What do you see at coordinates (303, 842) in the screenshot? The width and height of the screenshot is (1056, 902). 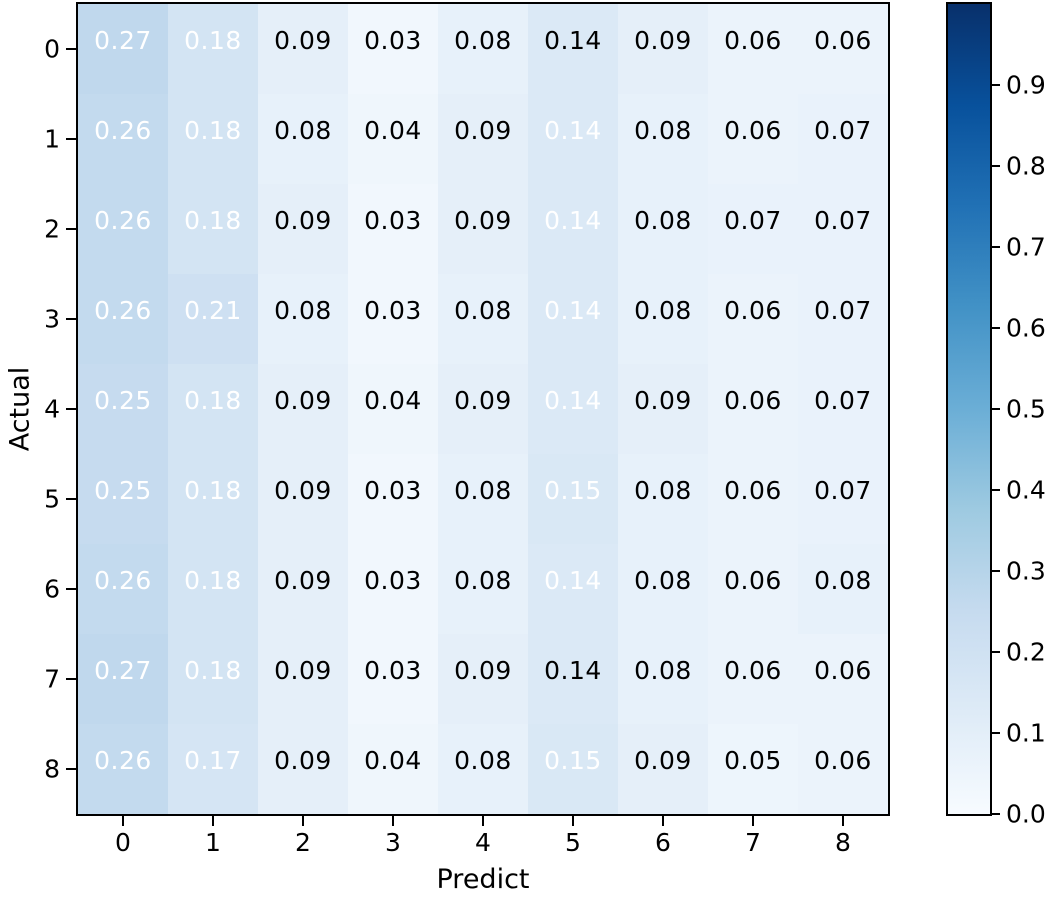 I see `x-tick-label: 2` at bounding box center [303, 842].